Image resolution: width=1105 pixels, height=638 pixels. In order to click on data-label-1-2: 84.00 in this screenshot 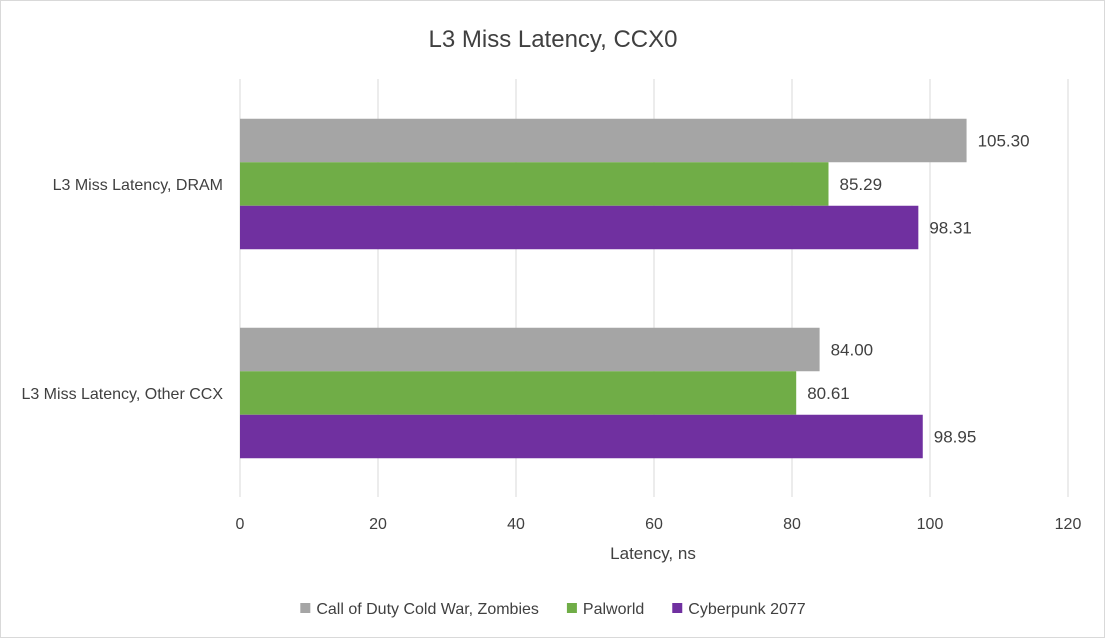, I will do `click(852, 350)`.